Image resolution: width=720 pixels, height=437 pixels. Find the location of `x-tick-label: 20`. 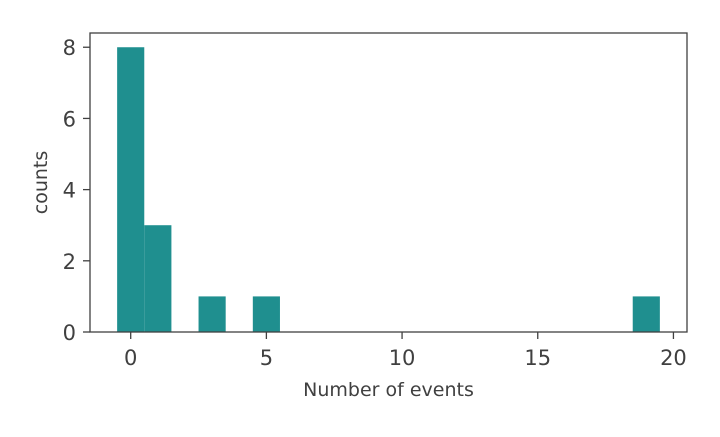

x-tick-label: 20 is located at coordinates (673, 358).